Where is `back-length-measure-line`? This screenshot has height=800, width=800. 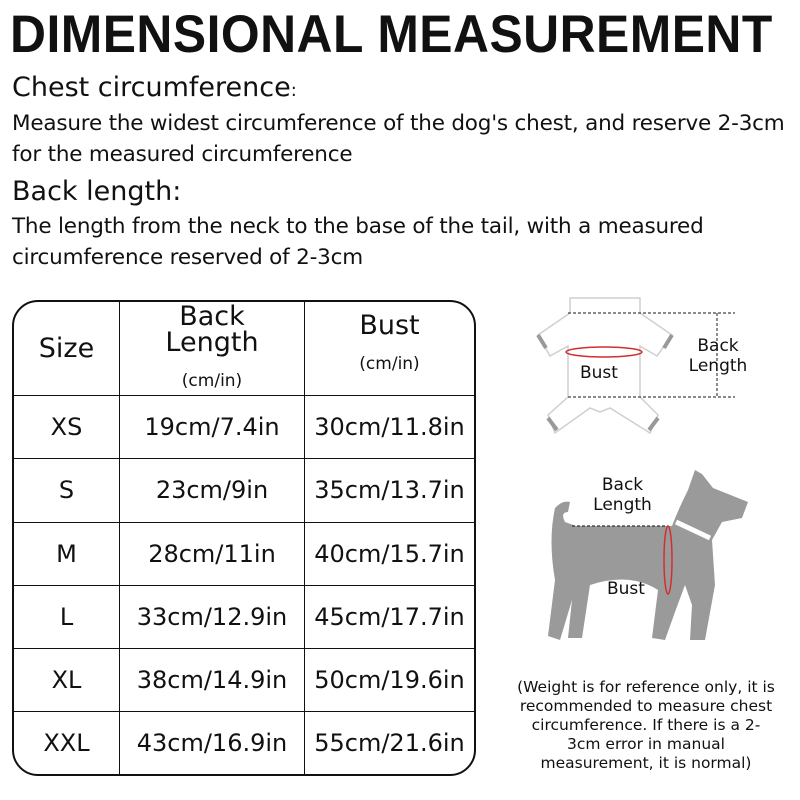 back-length-measure-line is located at coordinates (651, 355).